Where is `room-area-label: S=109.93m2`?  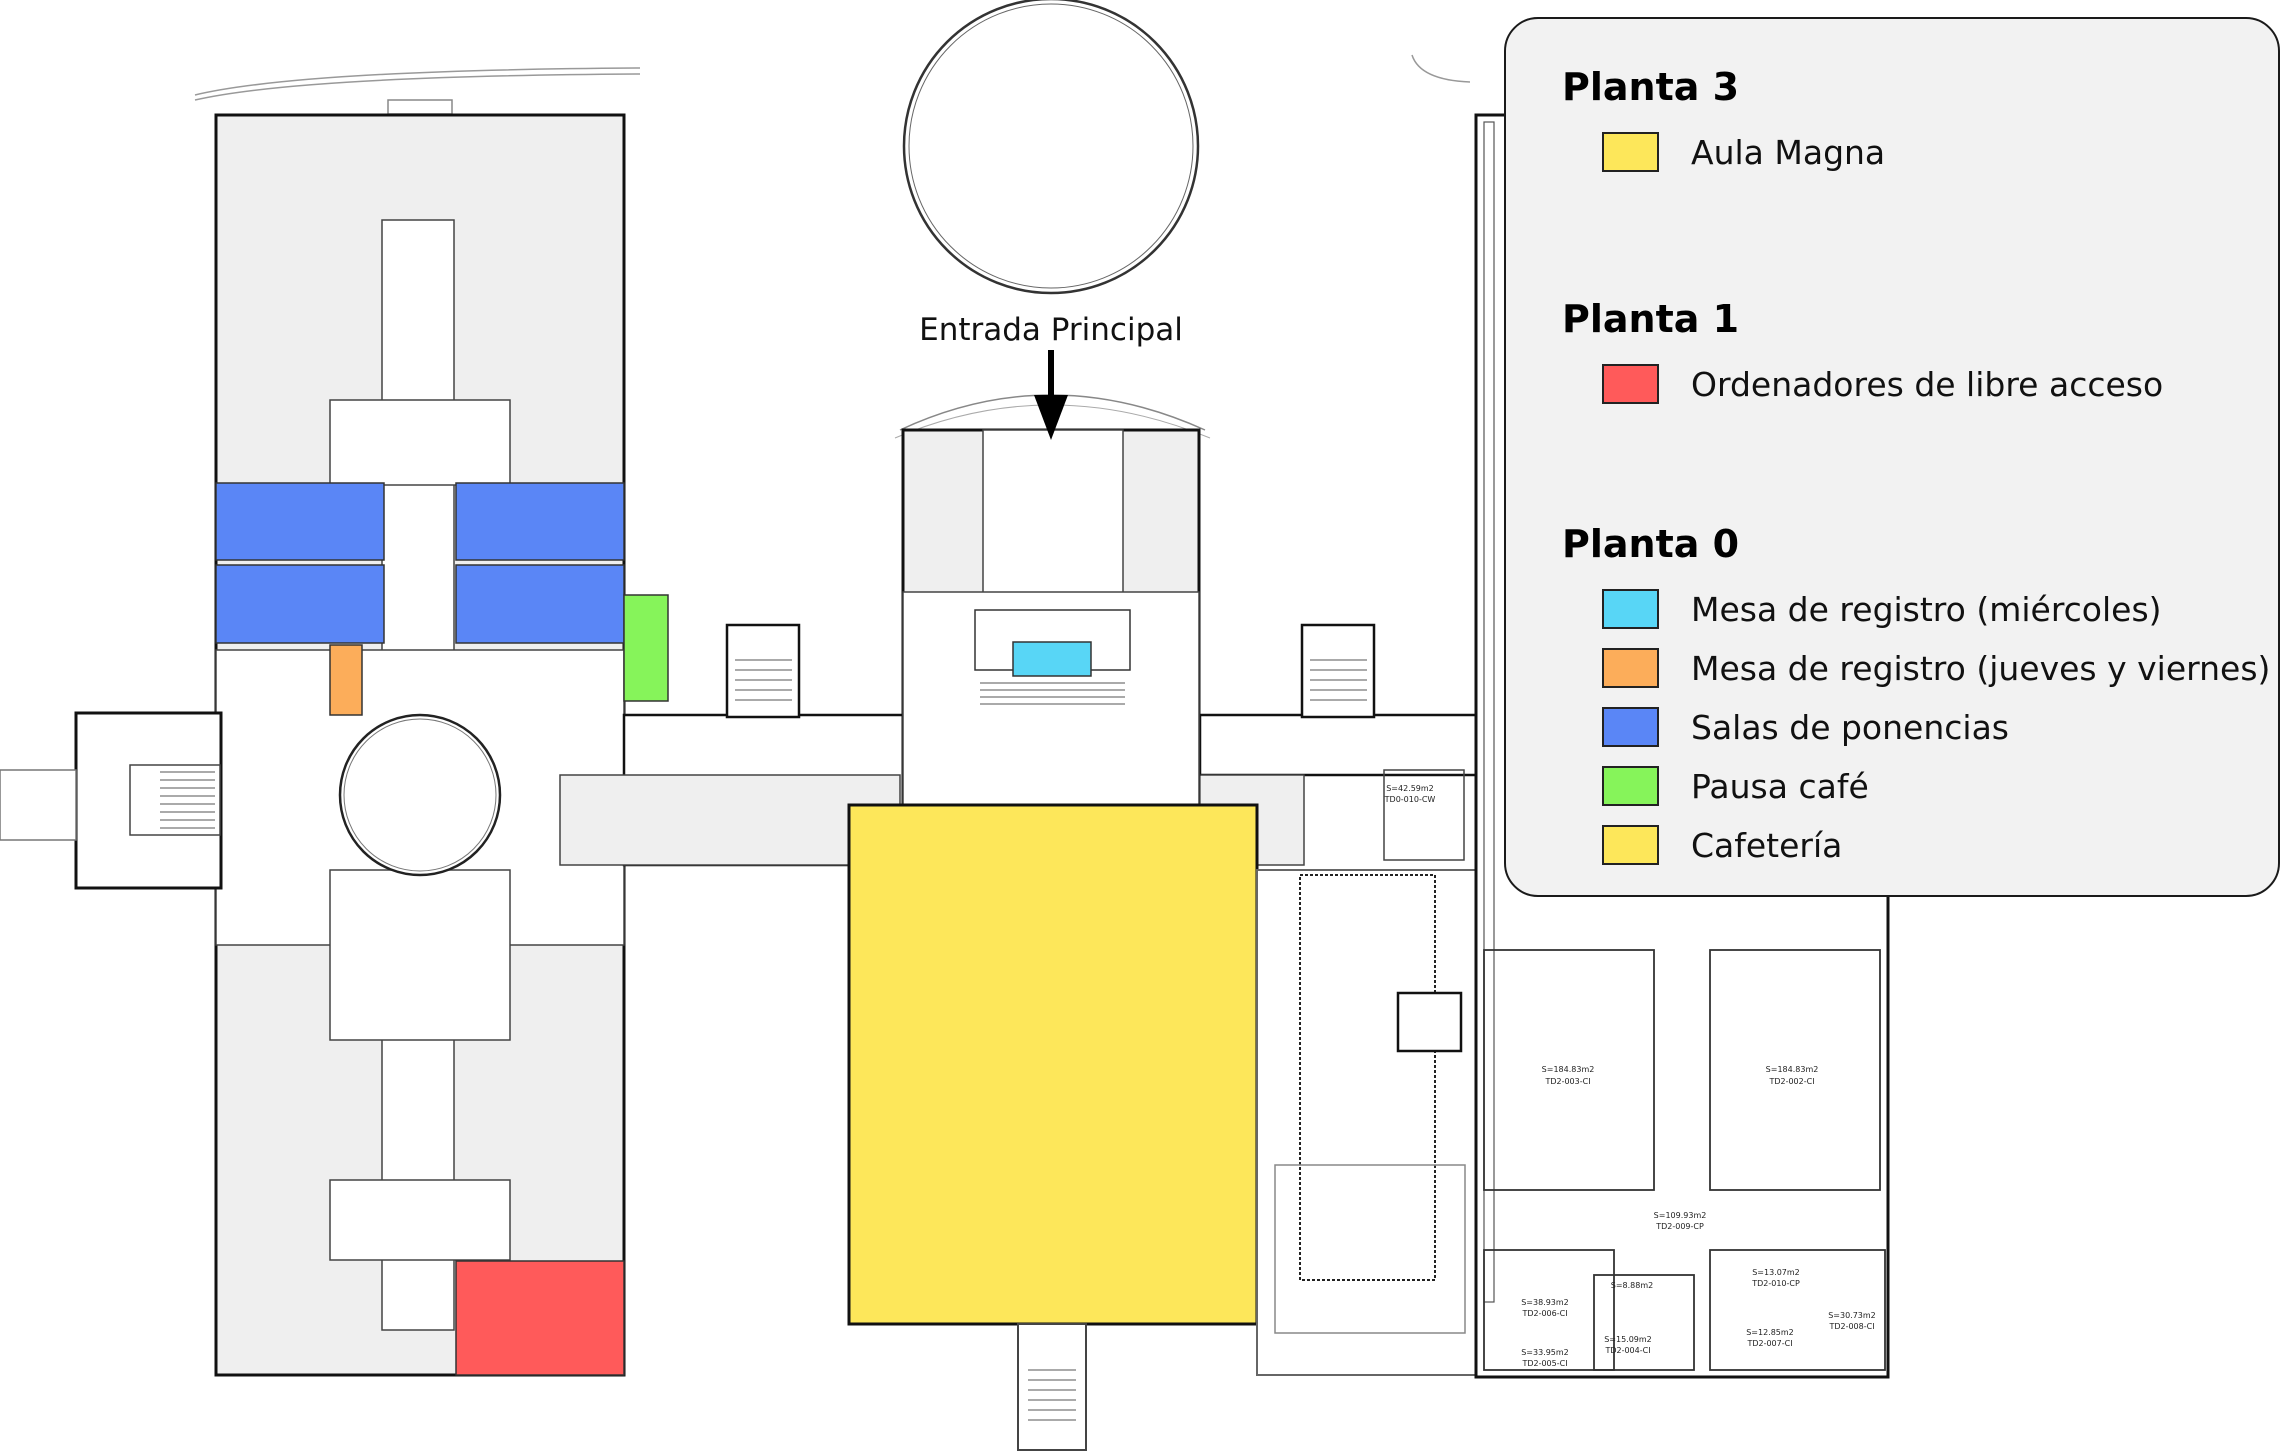
room-area-label: S=109.93m2 is located at coordinates (1680, 1215).